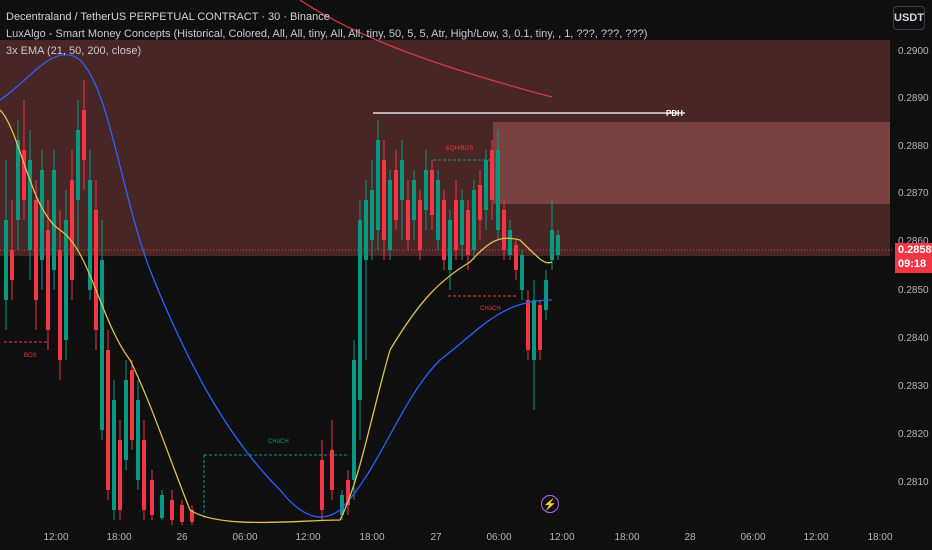  What do you see at coordinates (913, 386) in the screenshot?
I see `price-tick-label: 0.2830` at bounding box center [913, 386].